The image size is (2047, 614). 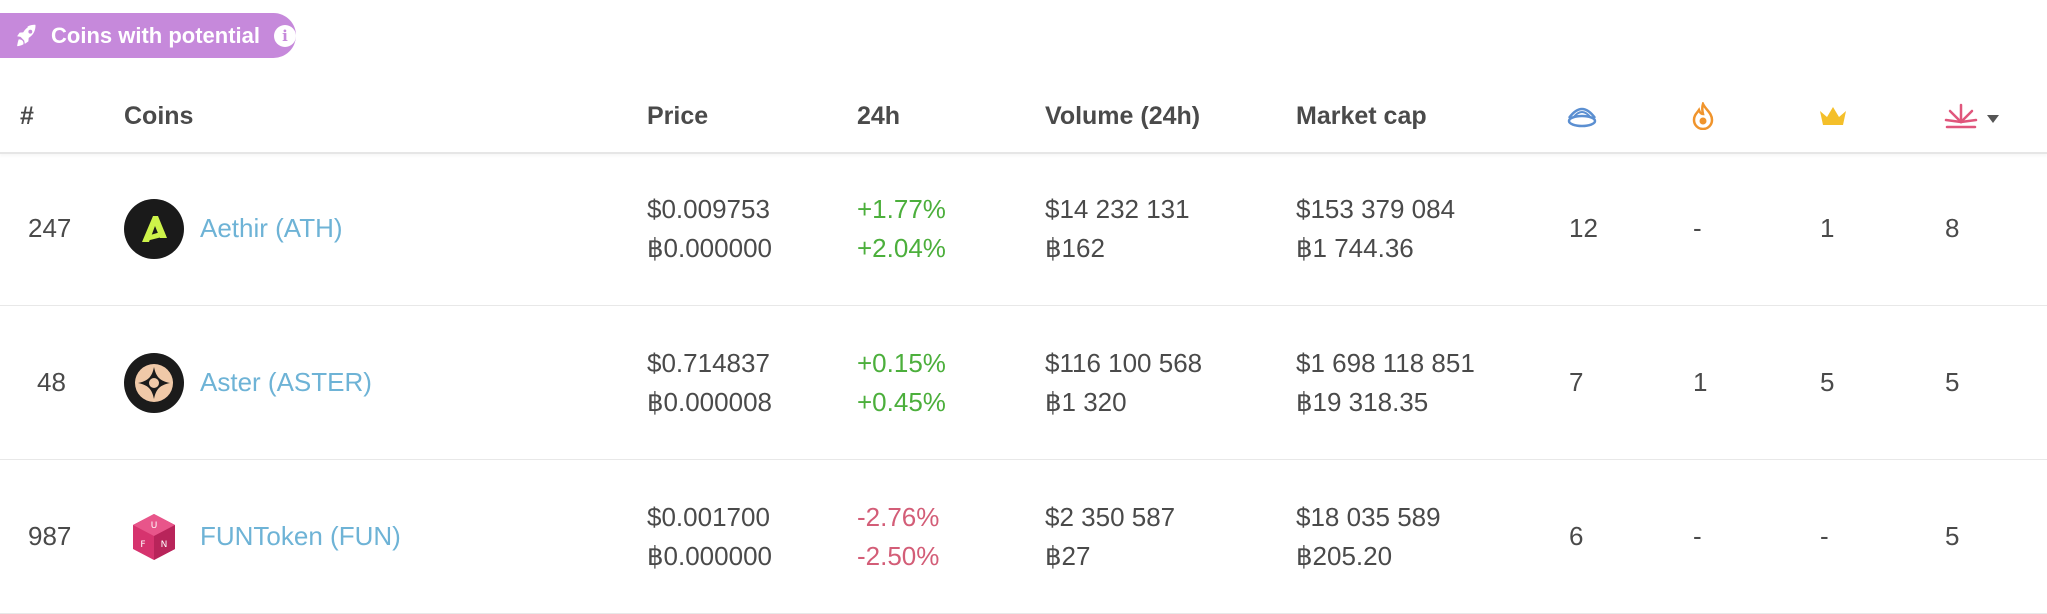 What do you see at coordinates (1110, 516) in the screenshot?
I see `volume-usd: $2 350 587` at bounding box center [1110, 516].